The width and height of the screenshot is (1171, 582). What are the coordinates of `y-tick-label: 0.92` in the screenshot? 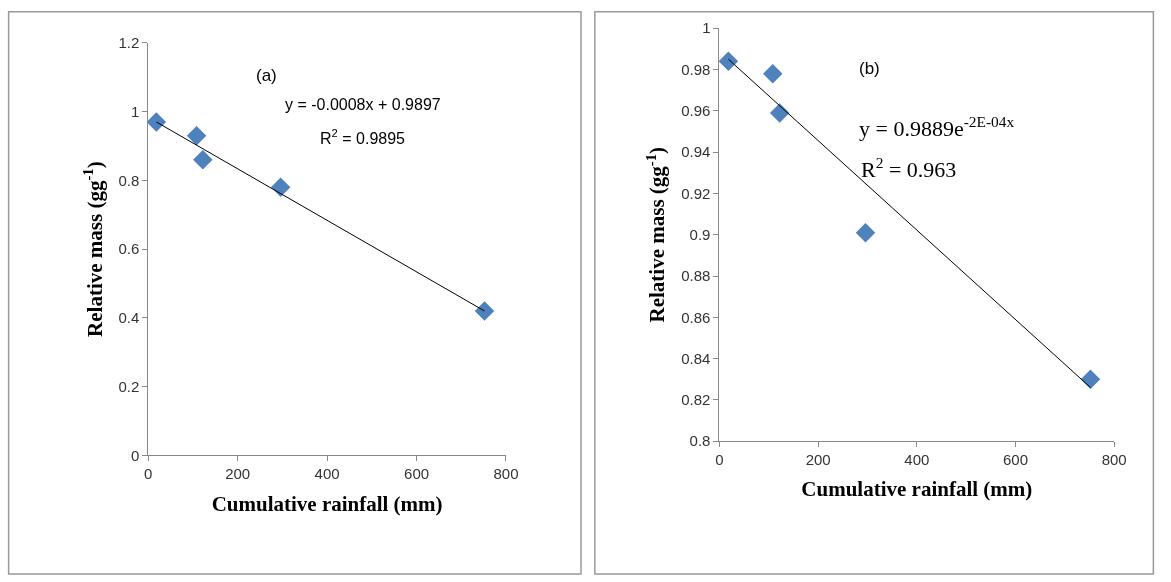 It's located at (696, 193).